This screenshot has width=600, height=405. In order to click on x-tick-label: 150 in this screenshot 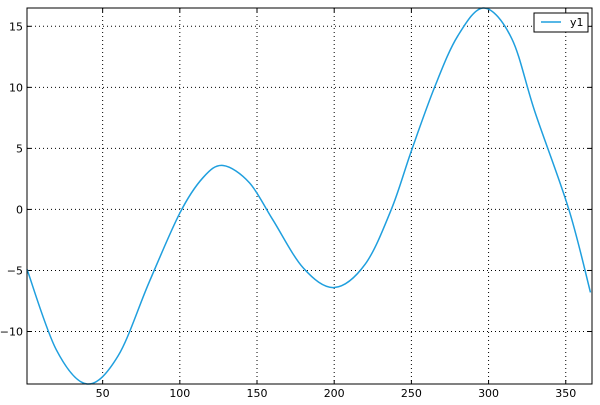, I will do `click(257, 393)`.